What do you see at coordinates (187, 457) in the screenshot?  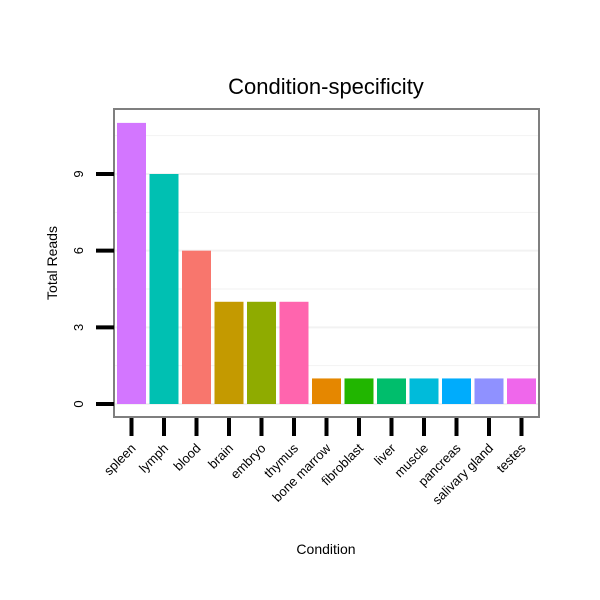 I see `x-tick-label: blood` at bounding box center [187, 457].